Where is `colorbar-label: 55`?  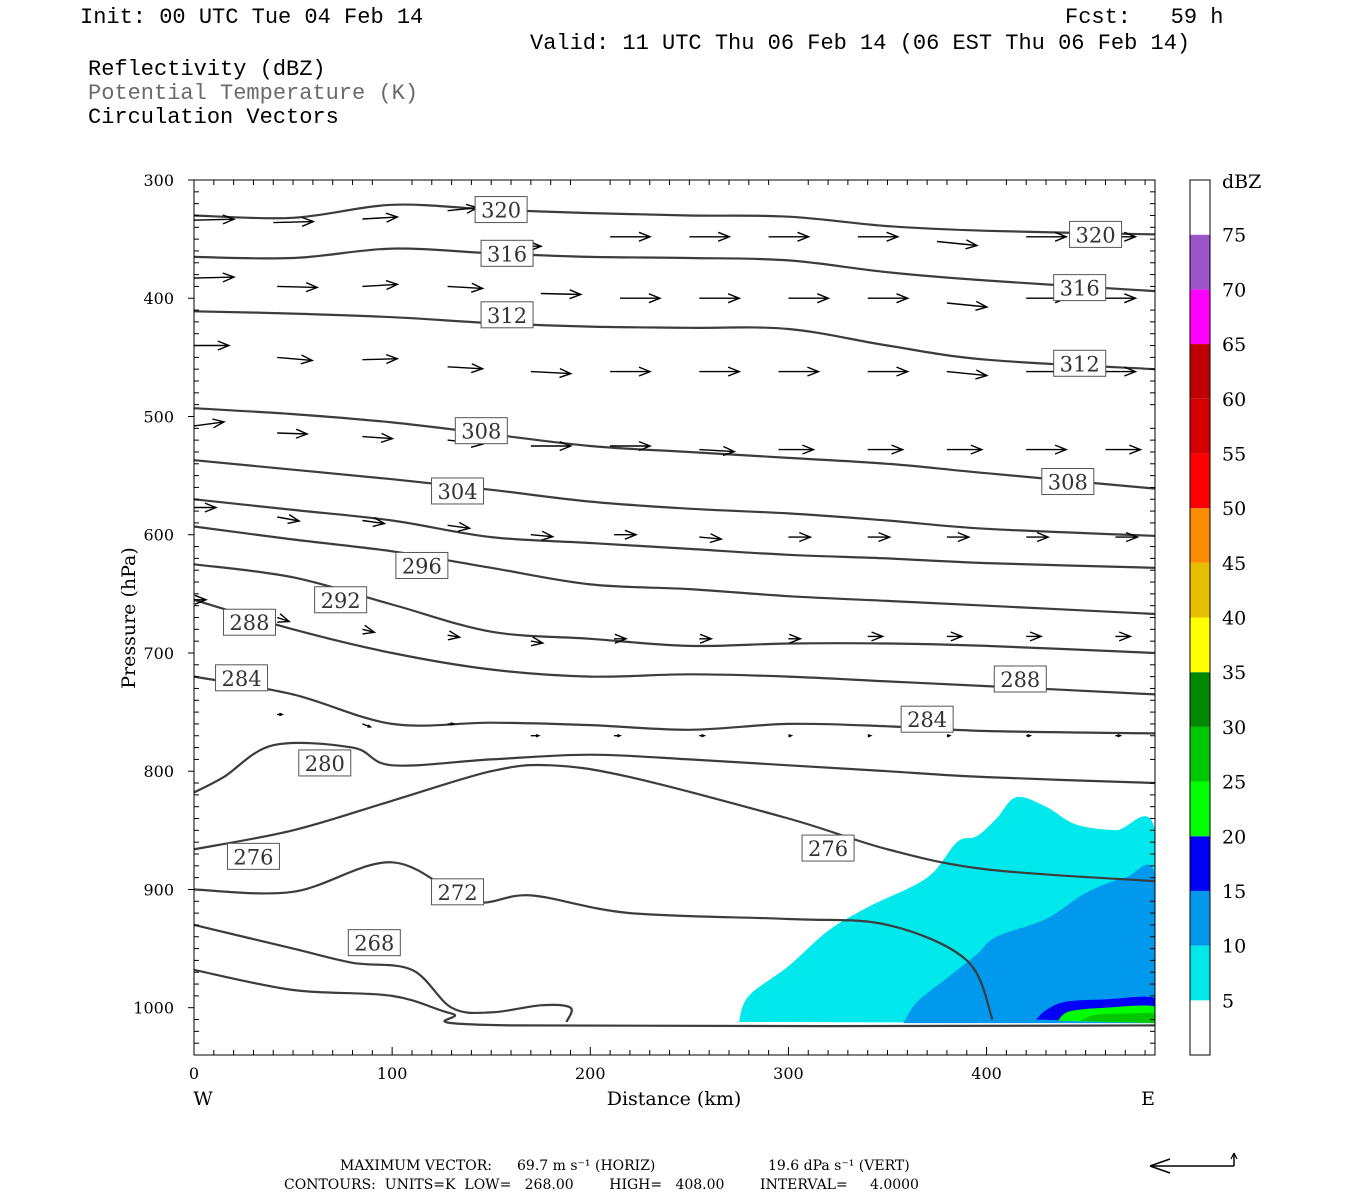
colorbar-label: 55 is located at coordinates (1234, 454).